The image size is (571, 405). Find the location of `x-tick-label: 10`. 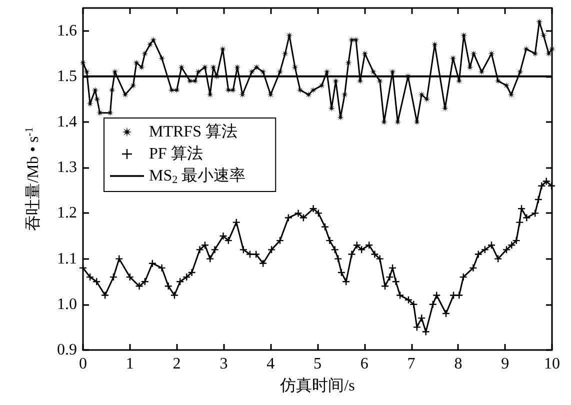

x-tick-label: 10 is located at coordinates (552, 364).